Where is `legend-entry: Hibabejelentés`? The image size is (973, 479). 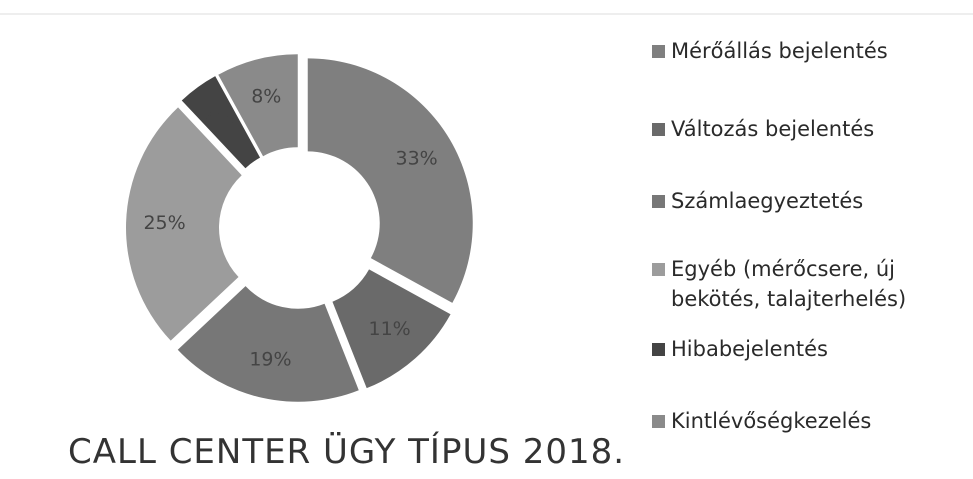
legend-entry: Hibabejelentés is located at coordinates (809, 349).